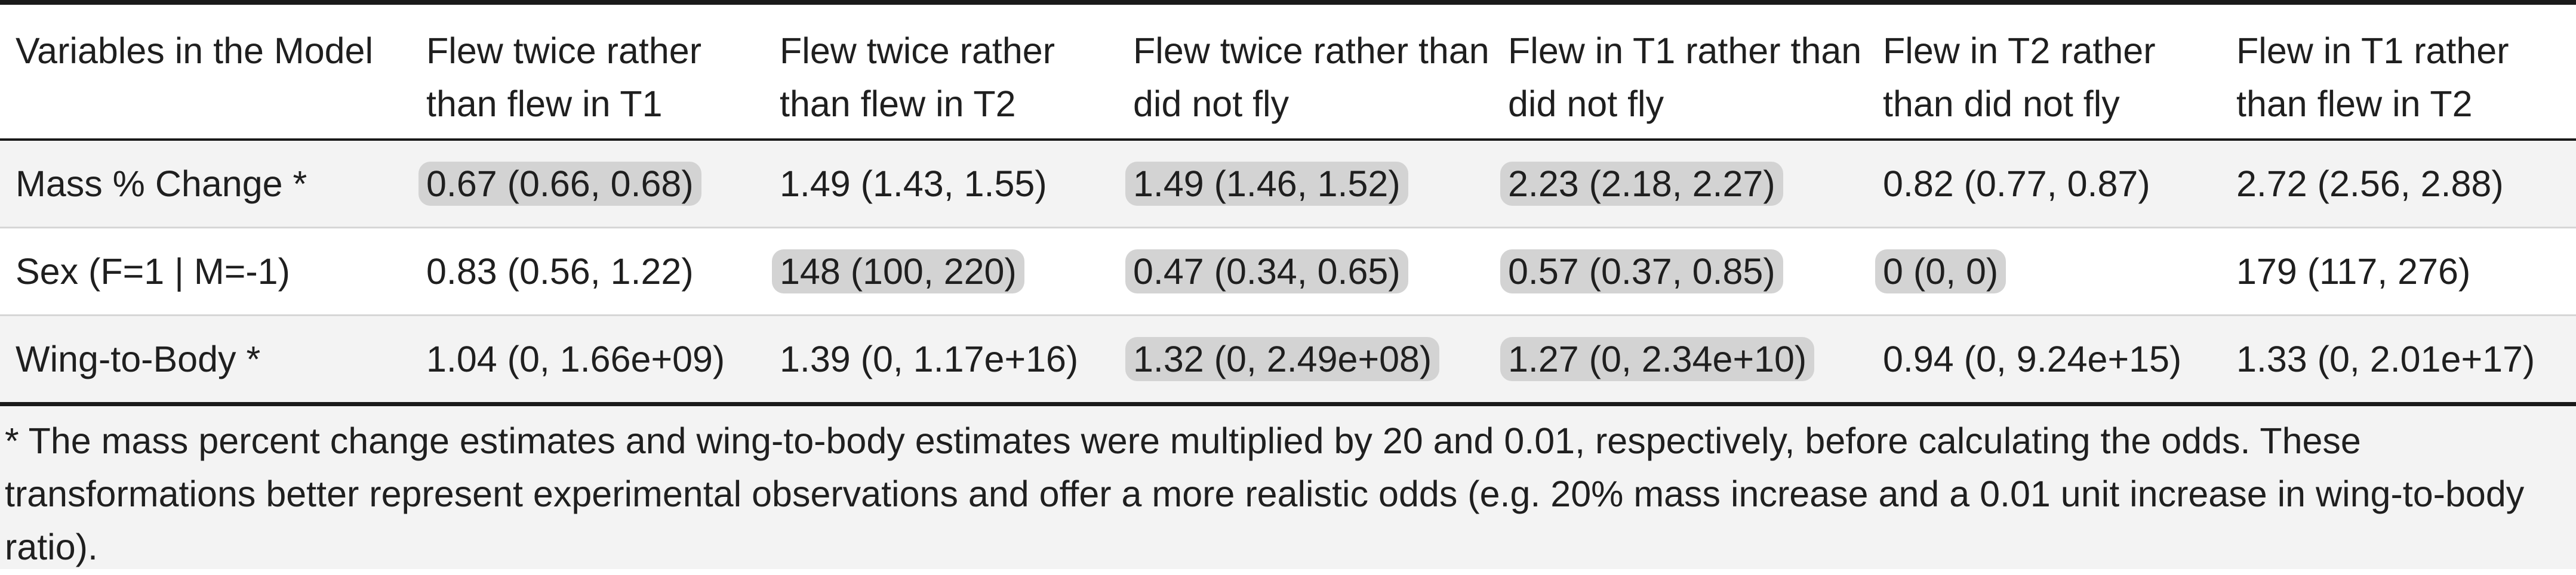 The width and height of the screenshot is (2576, 575). I want to click on header-t1-vs-t2: Flew in T1 rather than flew in T2, so click(2372, 77).